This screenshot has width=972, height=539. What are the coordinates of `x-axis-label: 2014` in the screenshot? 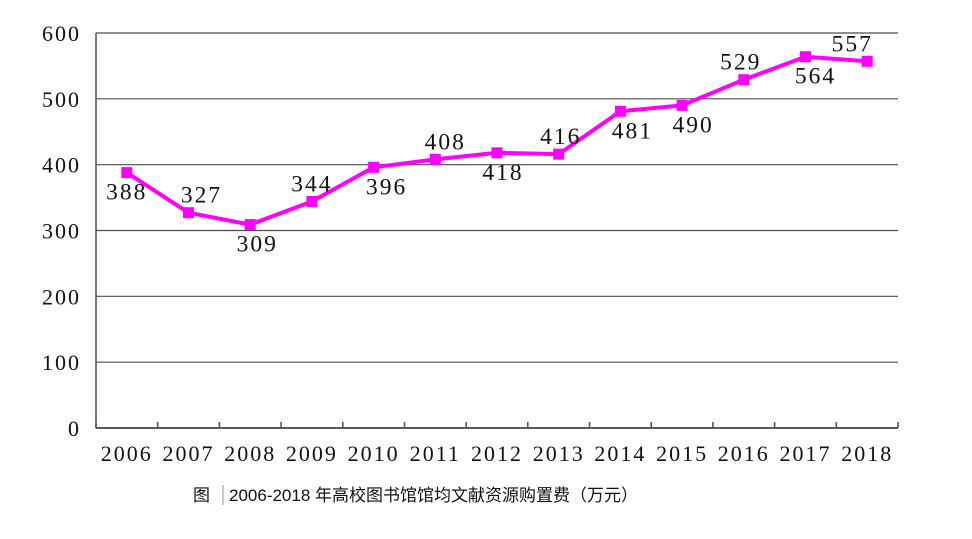 It's located at (620, 453).